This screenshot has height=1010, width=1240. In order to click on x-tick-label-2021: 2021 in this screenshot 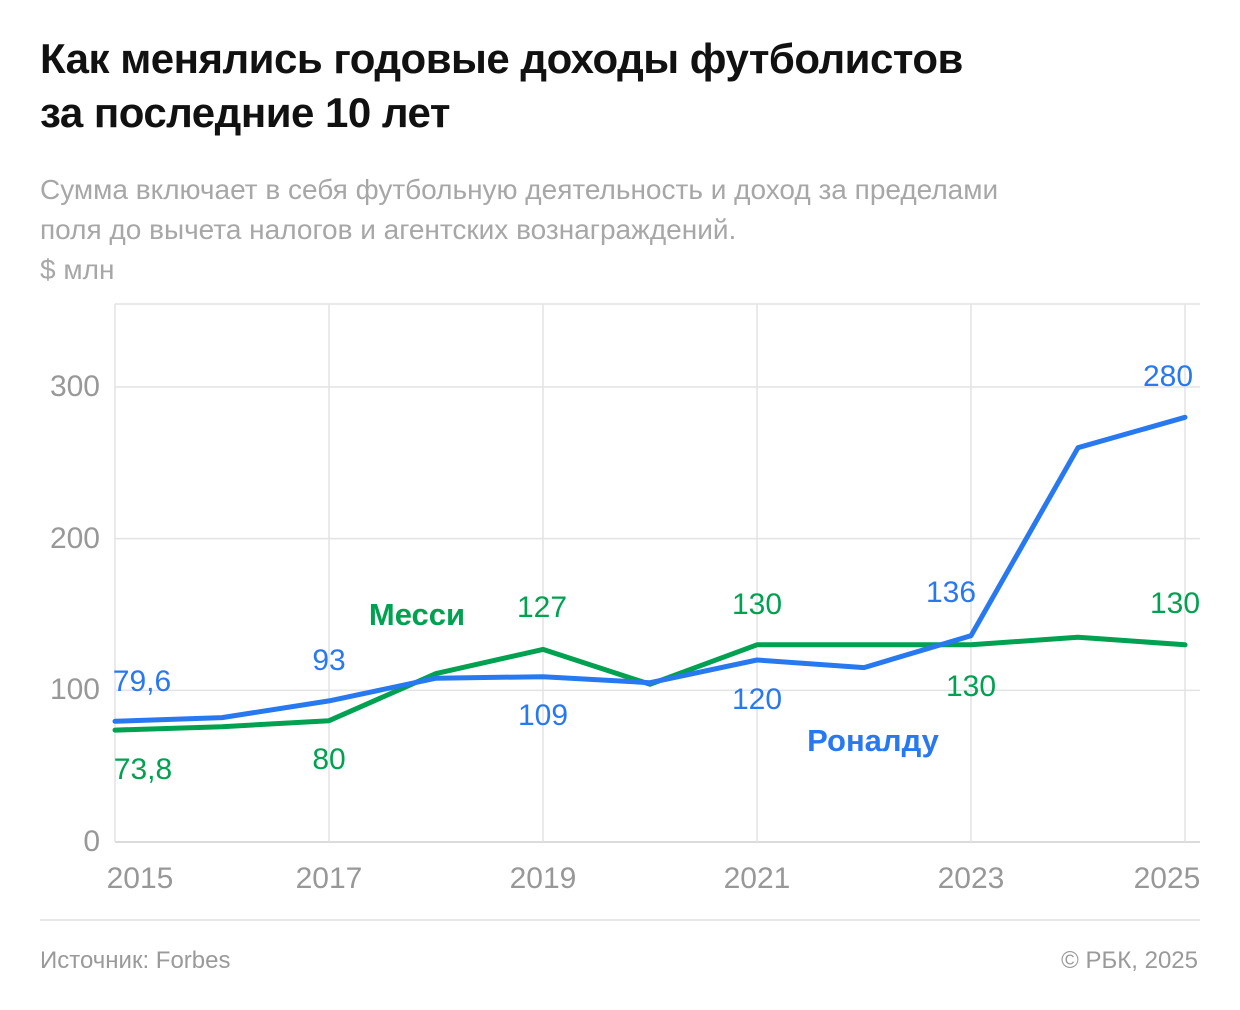, I will do `click(757, 878)`.